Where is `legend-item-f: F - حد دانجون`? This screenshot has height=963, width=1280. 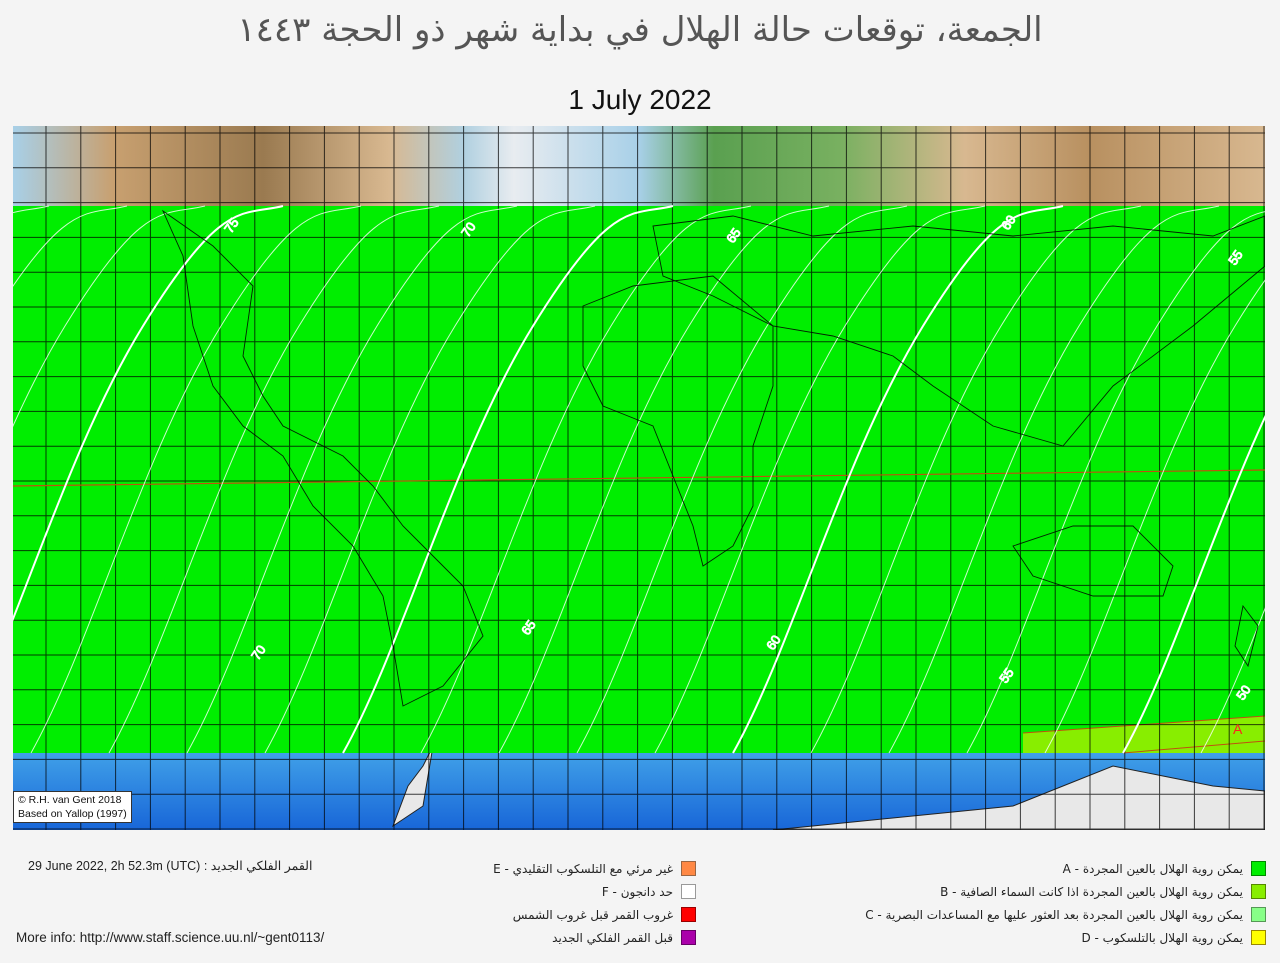
legend-item-f: F - حد دانجون is located at coordinates (594, 891).